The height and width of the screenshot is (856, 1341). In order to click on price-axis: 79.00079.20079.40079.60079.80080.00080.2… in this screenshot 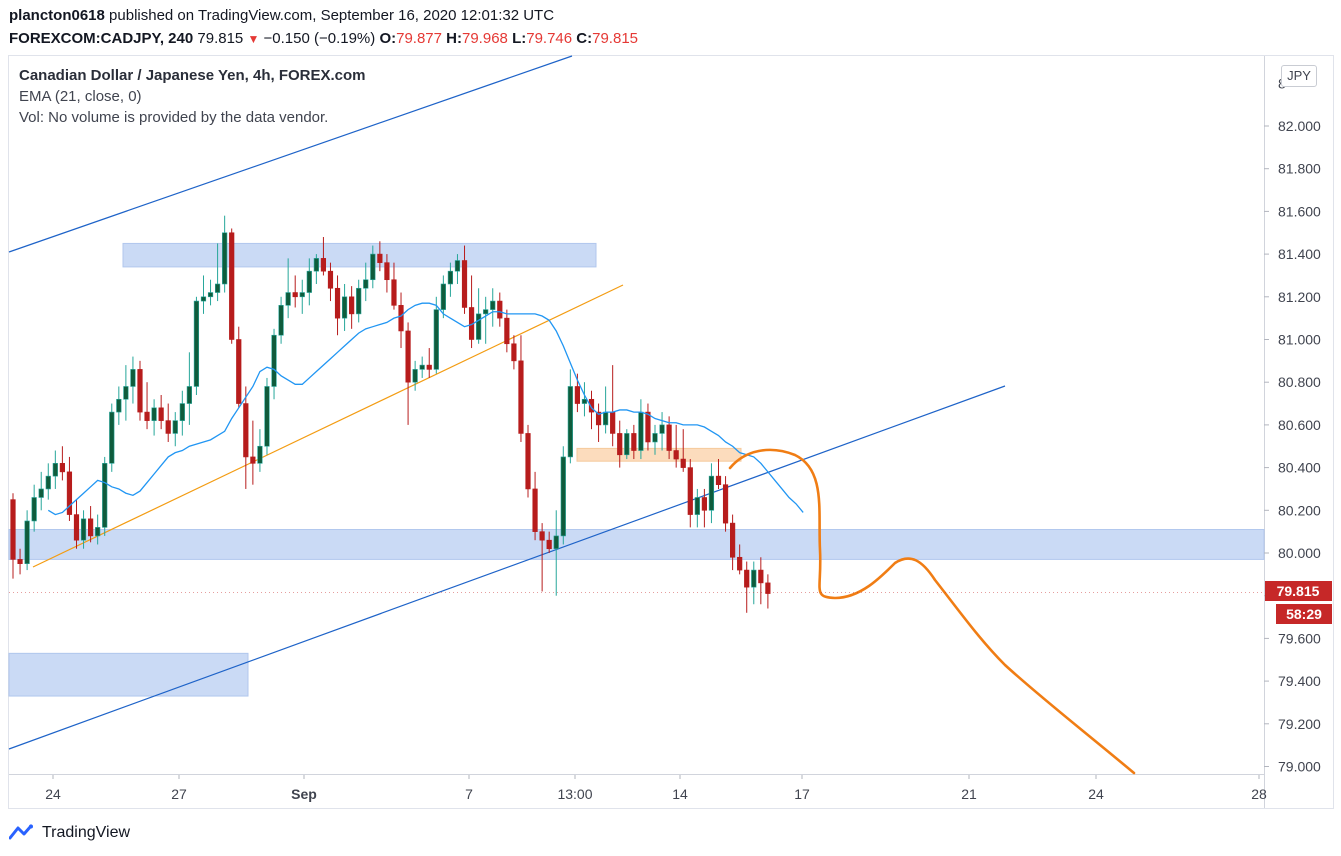, I will do `click(1292, 425)`.